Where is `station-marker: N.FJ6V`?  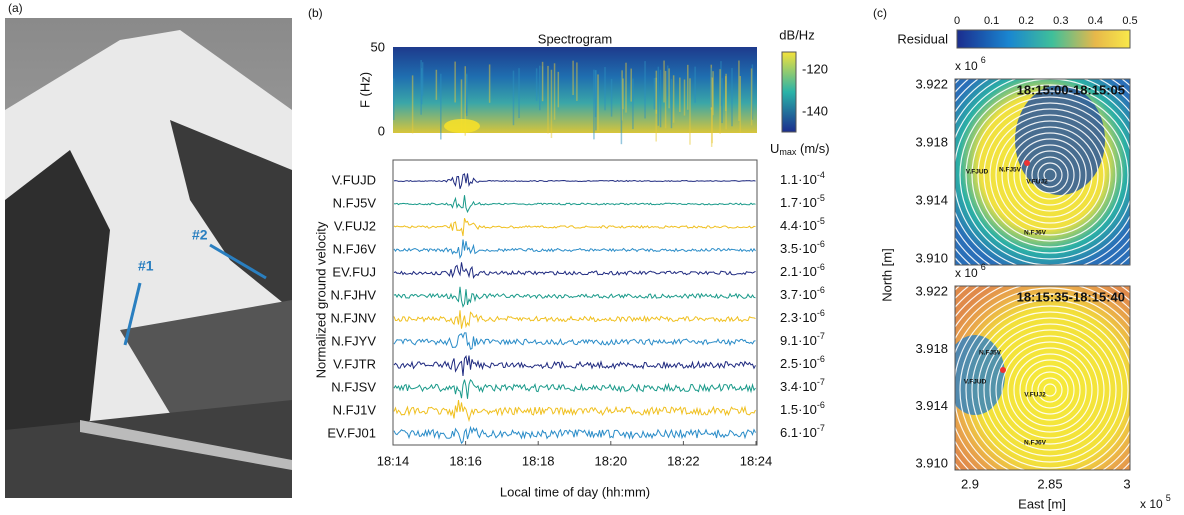
station-marker: N.FJ6V is located at coordinates (1035, 443).